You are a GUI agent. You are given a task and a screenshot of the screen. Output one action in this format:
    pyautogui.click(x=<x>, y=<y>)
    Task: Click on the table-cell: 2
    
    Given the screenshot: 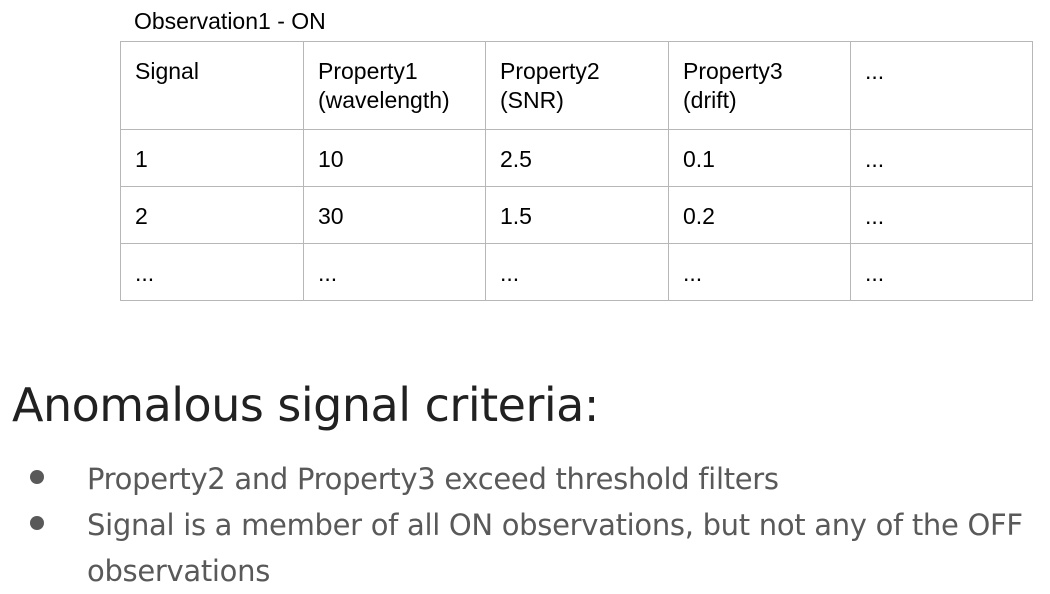 What is the action you would take?
    pyautogui.click(x=212, y=215)
    